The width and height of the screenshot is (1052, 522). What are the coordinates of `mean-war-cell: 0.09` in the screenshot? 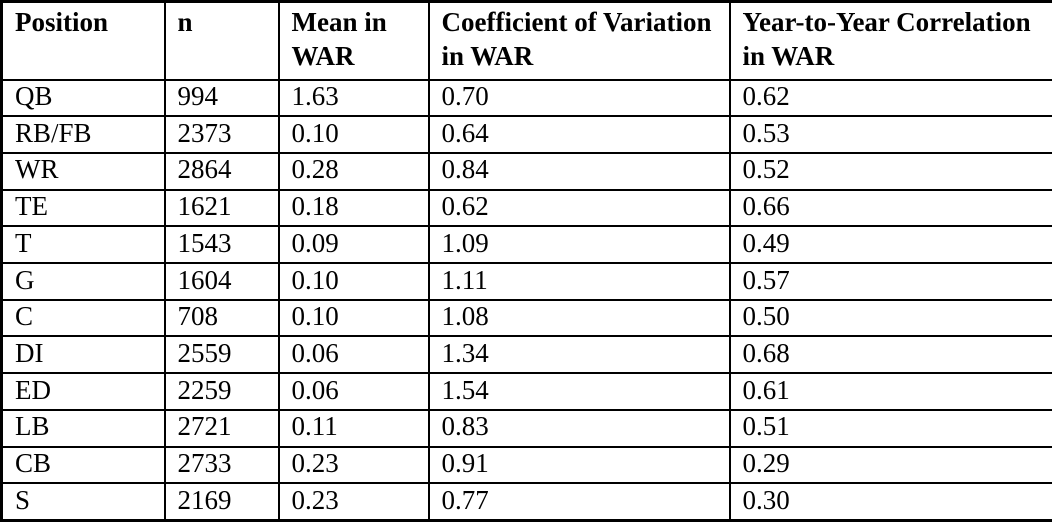 It's located at (353, 245).